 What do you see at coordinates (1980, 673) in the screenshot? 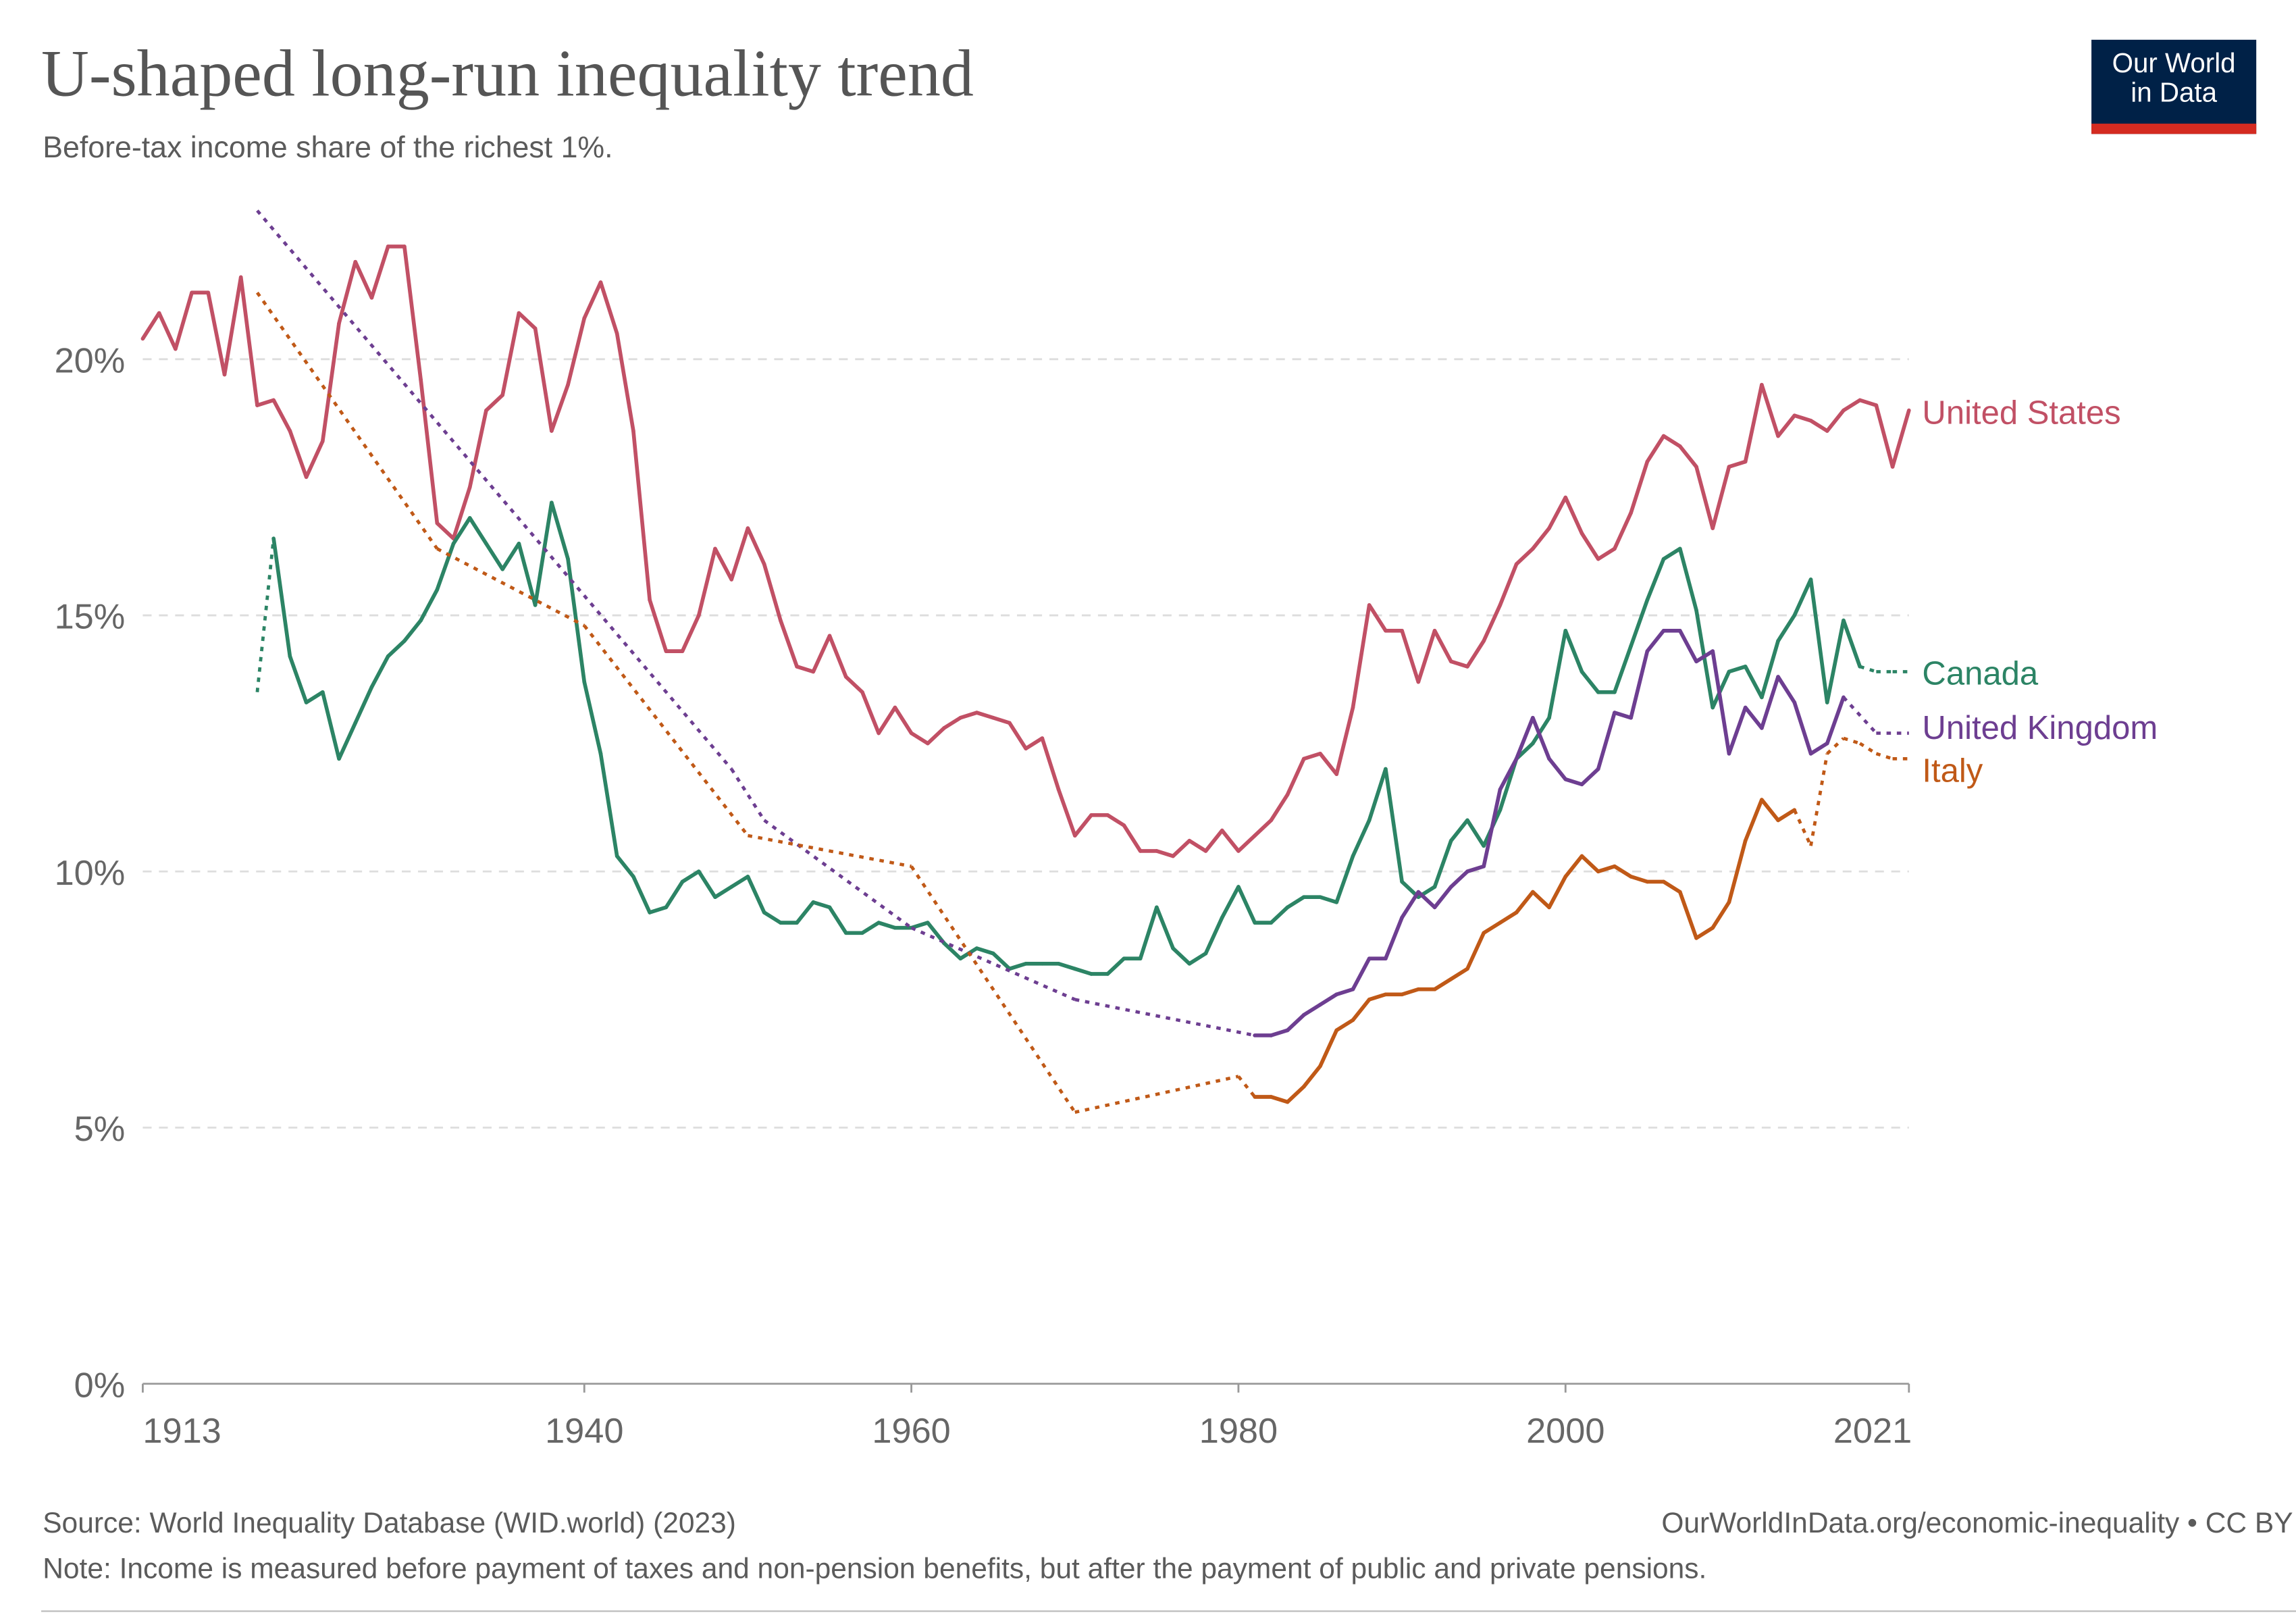
I see `series-label: Canada` at bounding box center [1980, 673].